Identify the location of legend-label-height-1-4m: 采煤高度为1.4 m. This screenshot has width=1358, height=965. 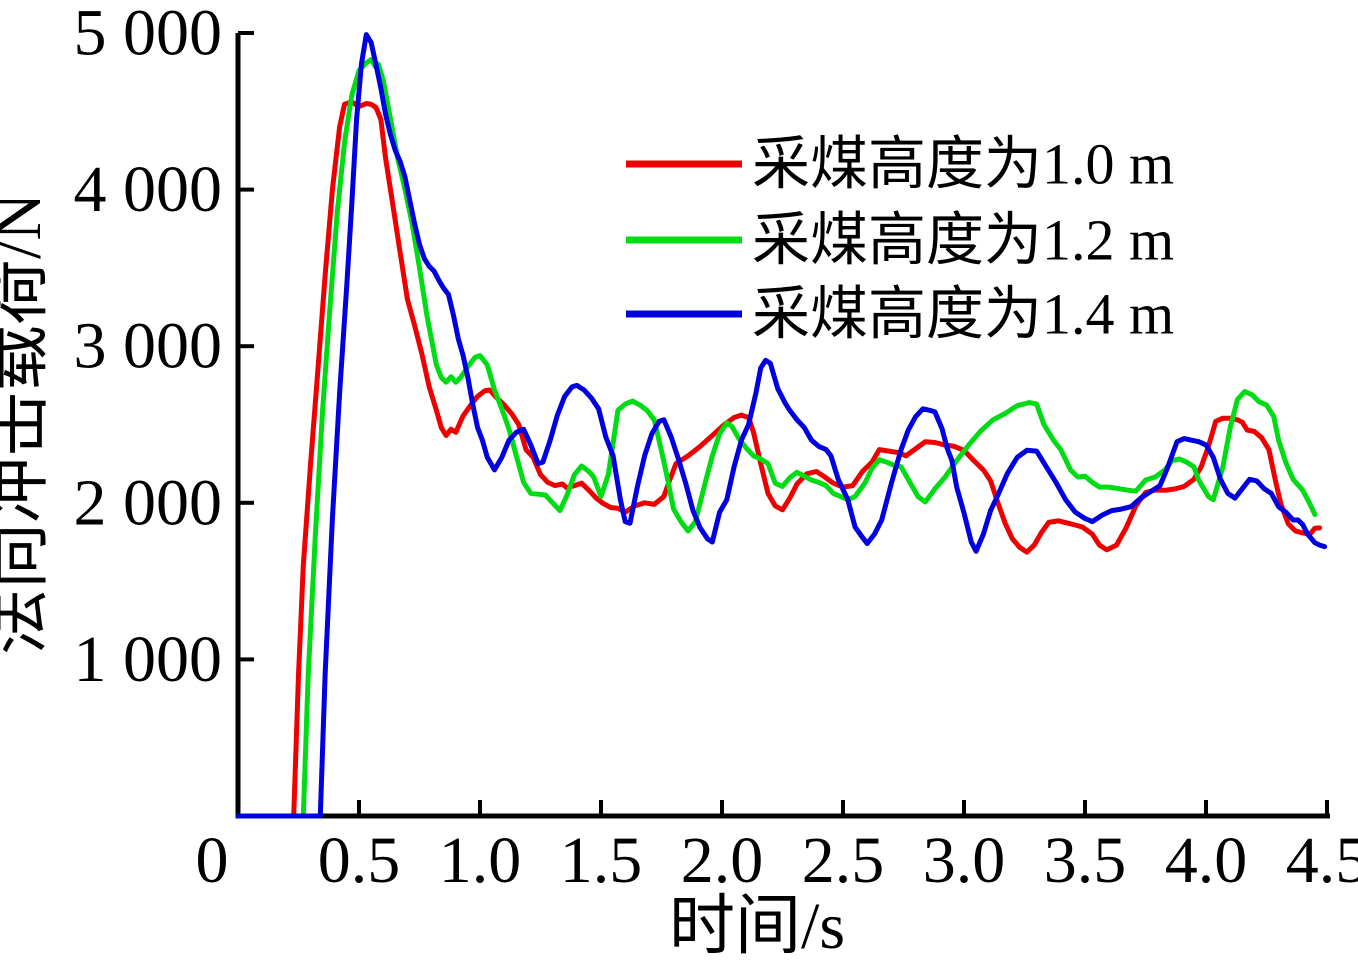
(963, 314).